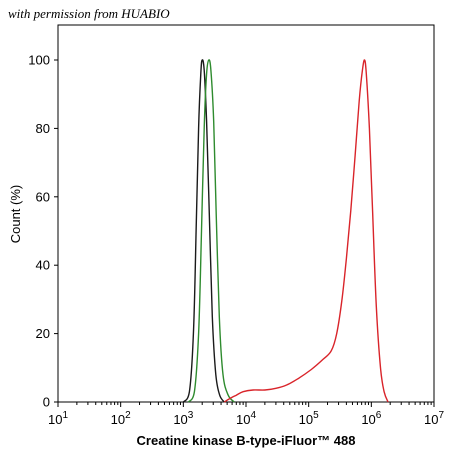 The height and width of the screenshot is (454, 450). I want to click on x-tick-label: 10⁷, so click(434, 418).